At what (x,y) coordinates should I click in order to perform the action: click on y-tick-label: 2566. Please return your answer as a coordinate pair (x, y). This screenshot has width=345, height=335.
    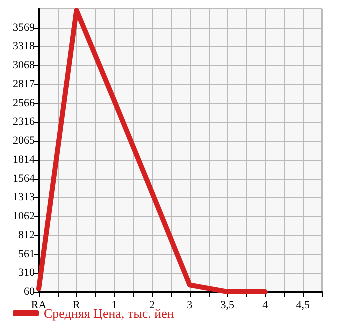
    Looking at the image, I should click on (24, 103).